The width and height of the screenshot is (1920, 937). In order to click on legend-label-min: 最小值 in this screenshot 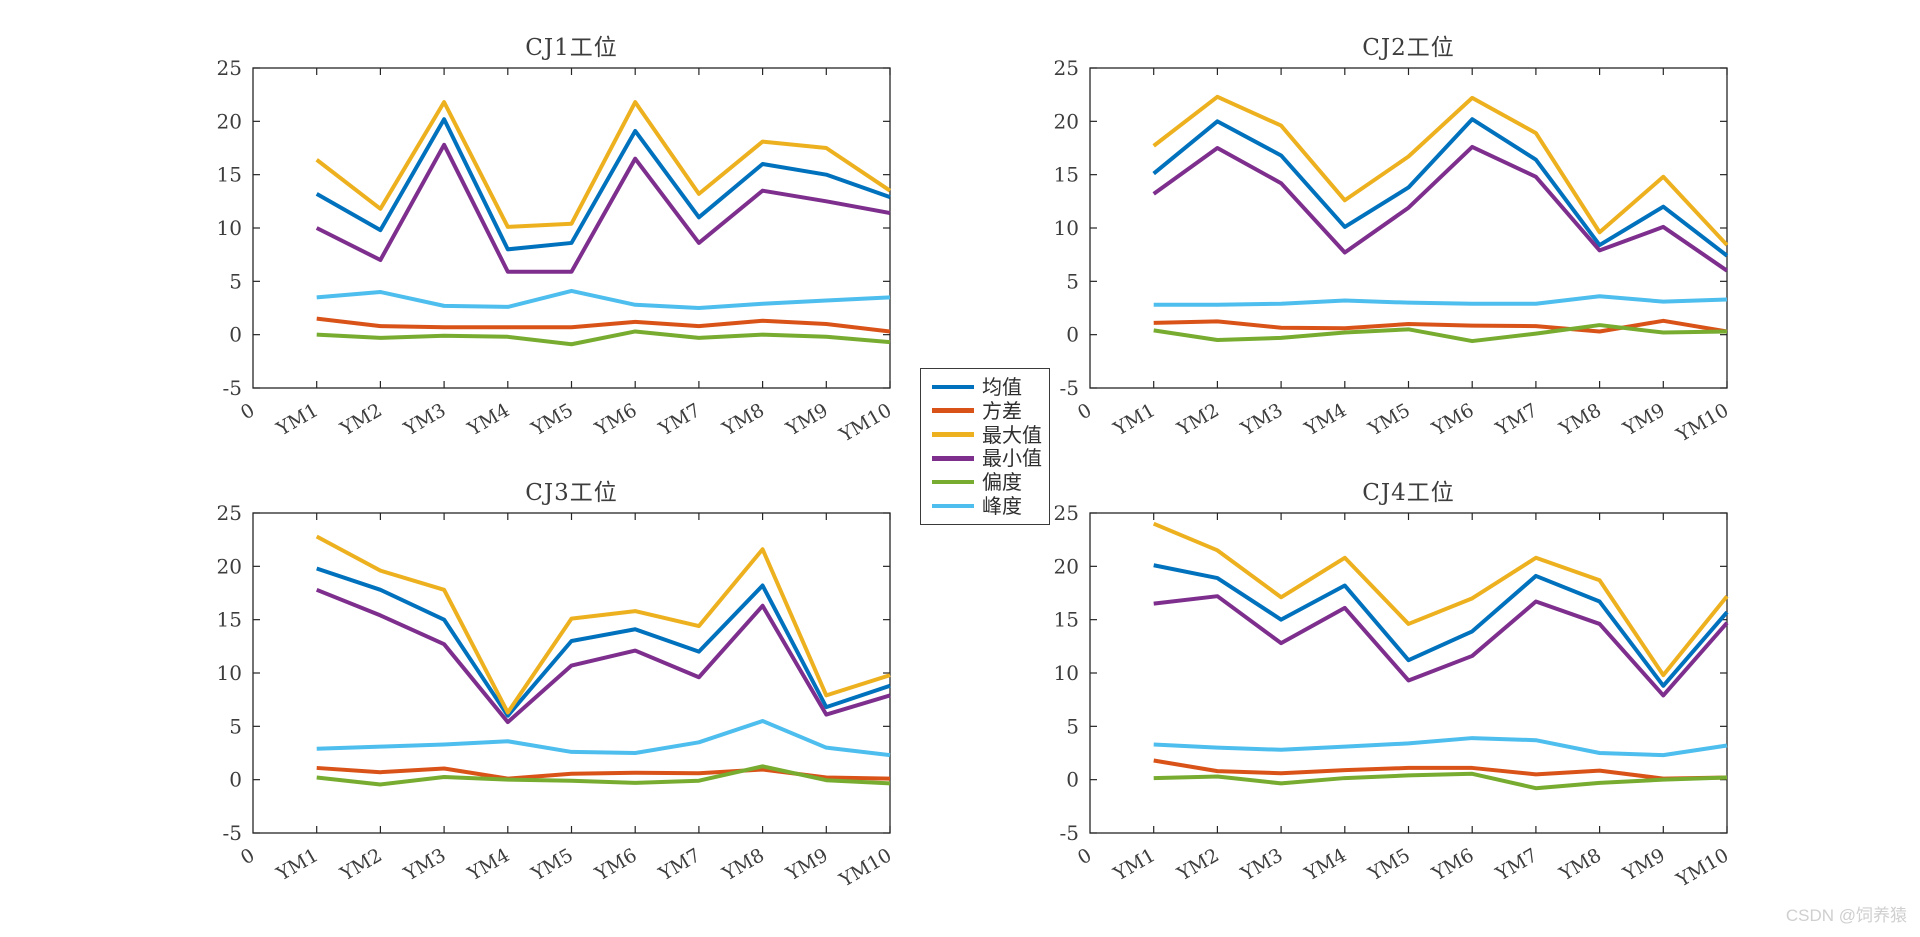, I will do `click(1012, 458)`.